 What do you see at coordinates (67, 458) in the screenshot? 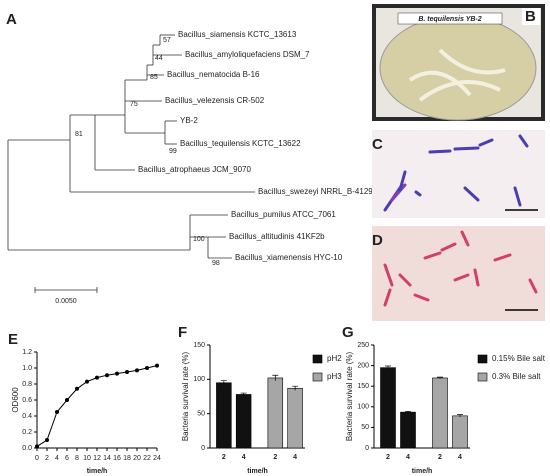
I see `x-tick-label: 6` at bounding box center [67, 458].